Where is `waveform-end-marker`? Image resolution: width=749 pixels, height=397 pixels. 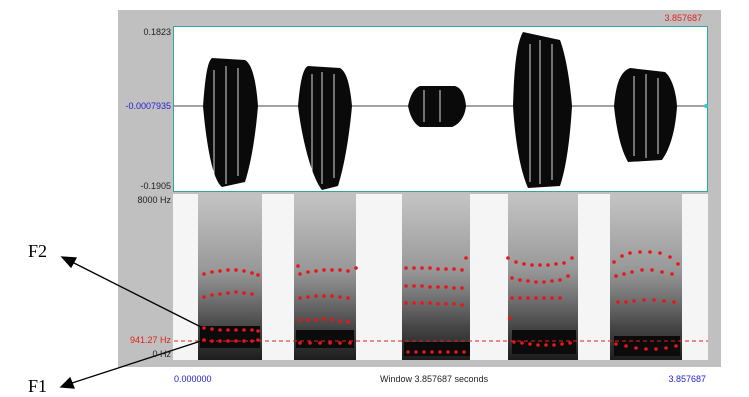 waveform-end-marker is located at coordinates (706, 106).